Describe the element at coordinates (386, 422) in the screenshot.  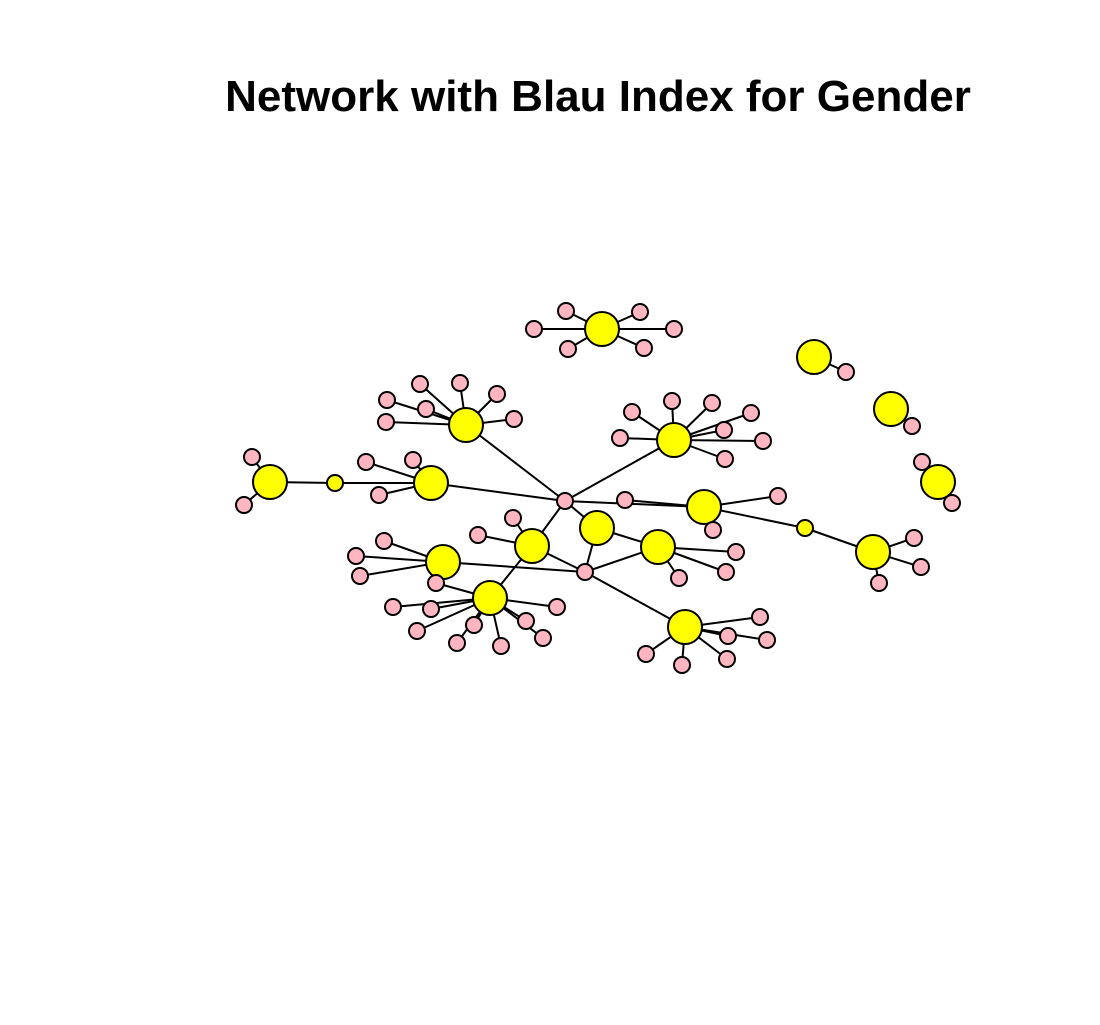
I see `leaf-node-b7` at that location.